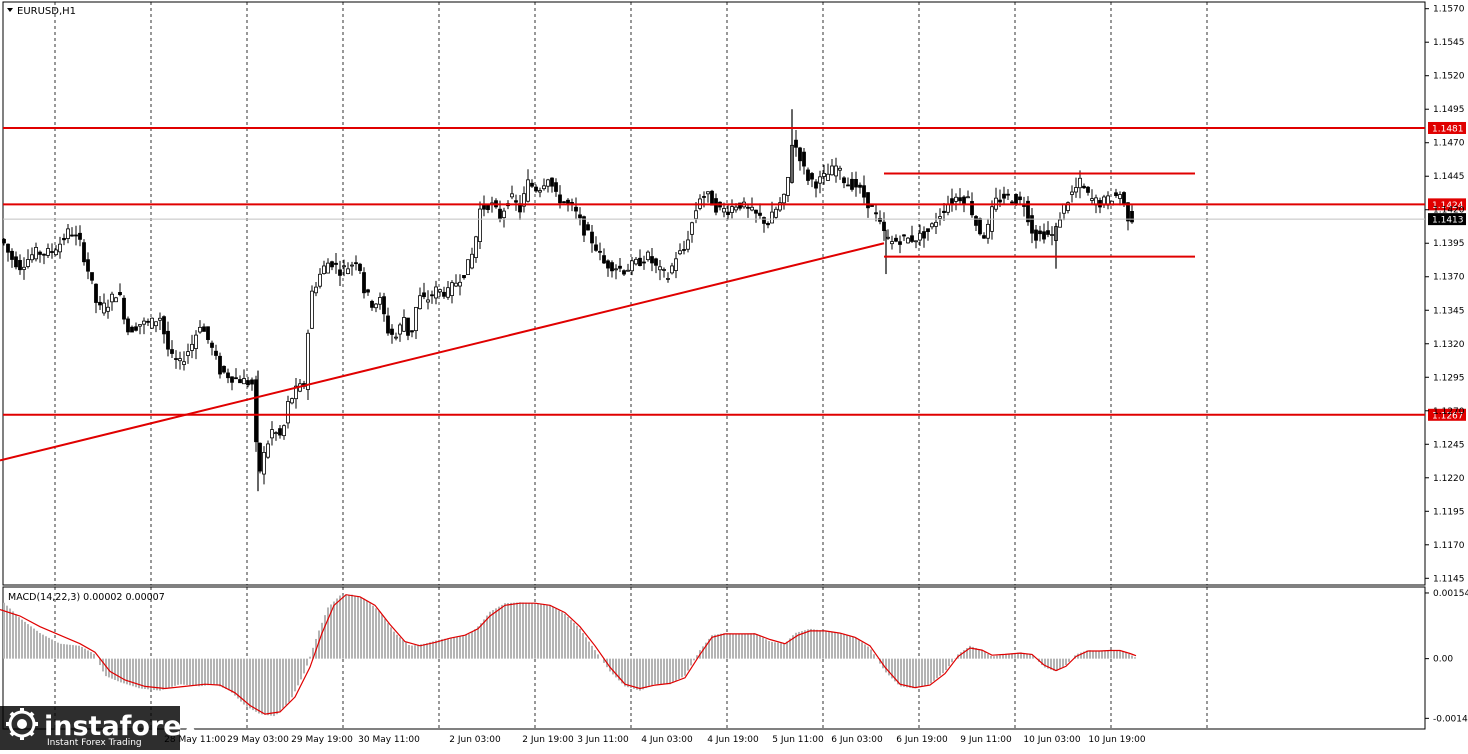 This screenshot has width=1468, height=754. Describe the element at coordinates (1449, 110) in the screenshot. I see `price-tick-label: 1.1495` at that location.